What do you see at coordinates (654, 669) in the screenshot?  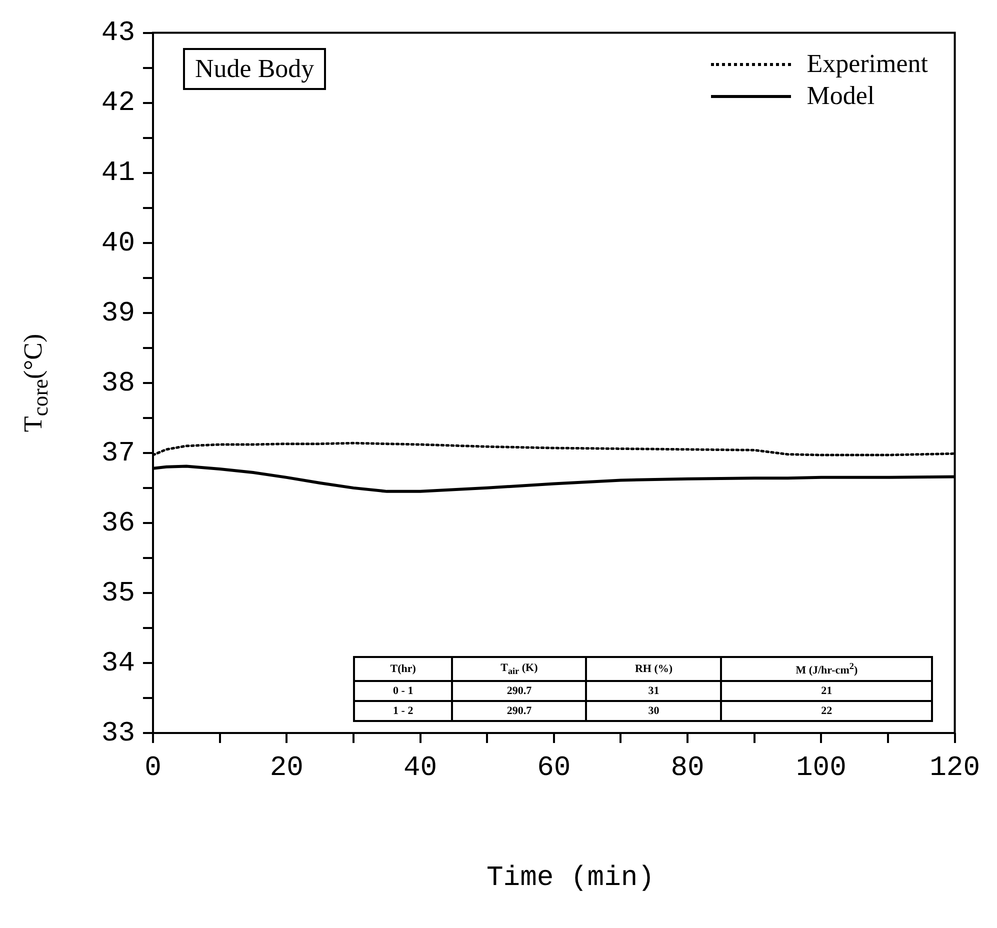 I see `annotation: RH (%)` at bounding box center [654, 669].